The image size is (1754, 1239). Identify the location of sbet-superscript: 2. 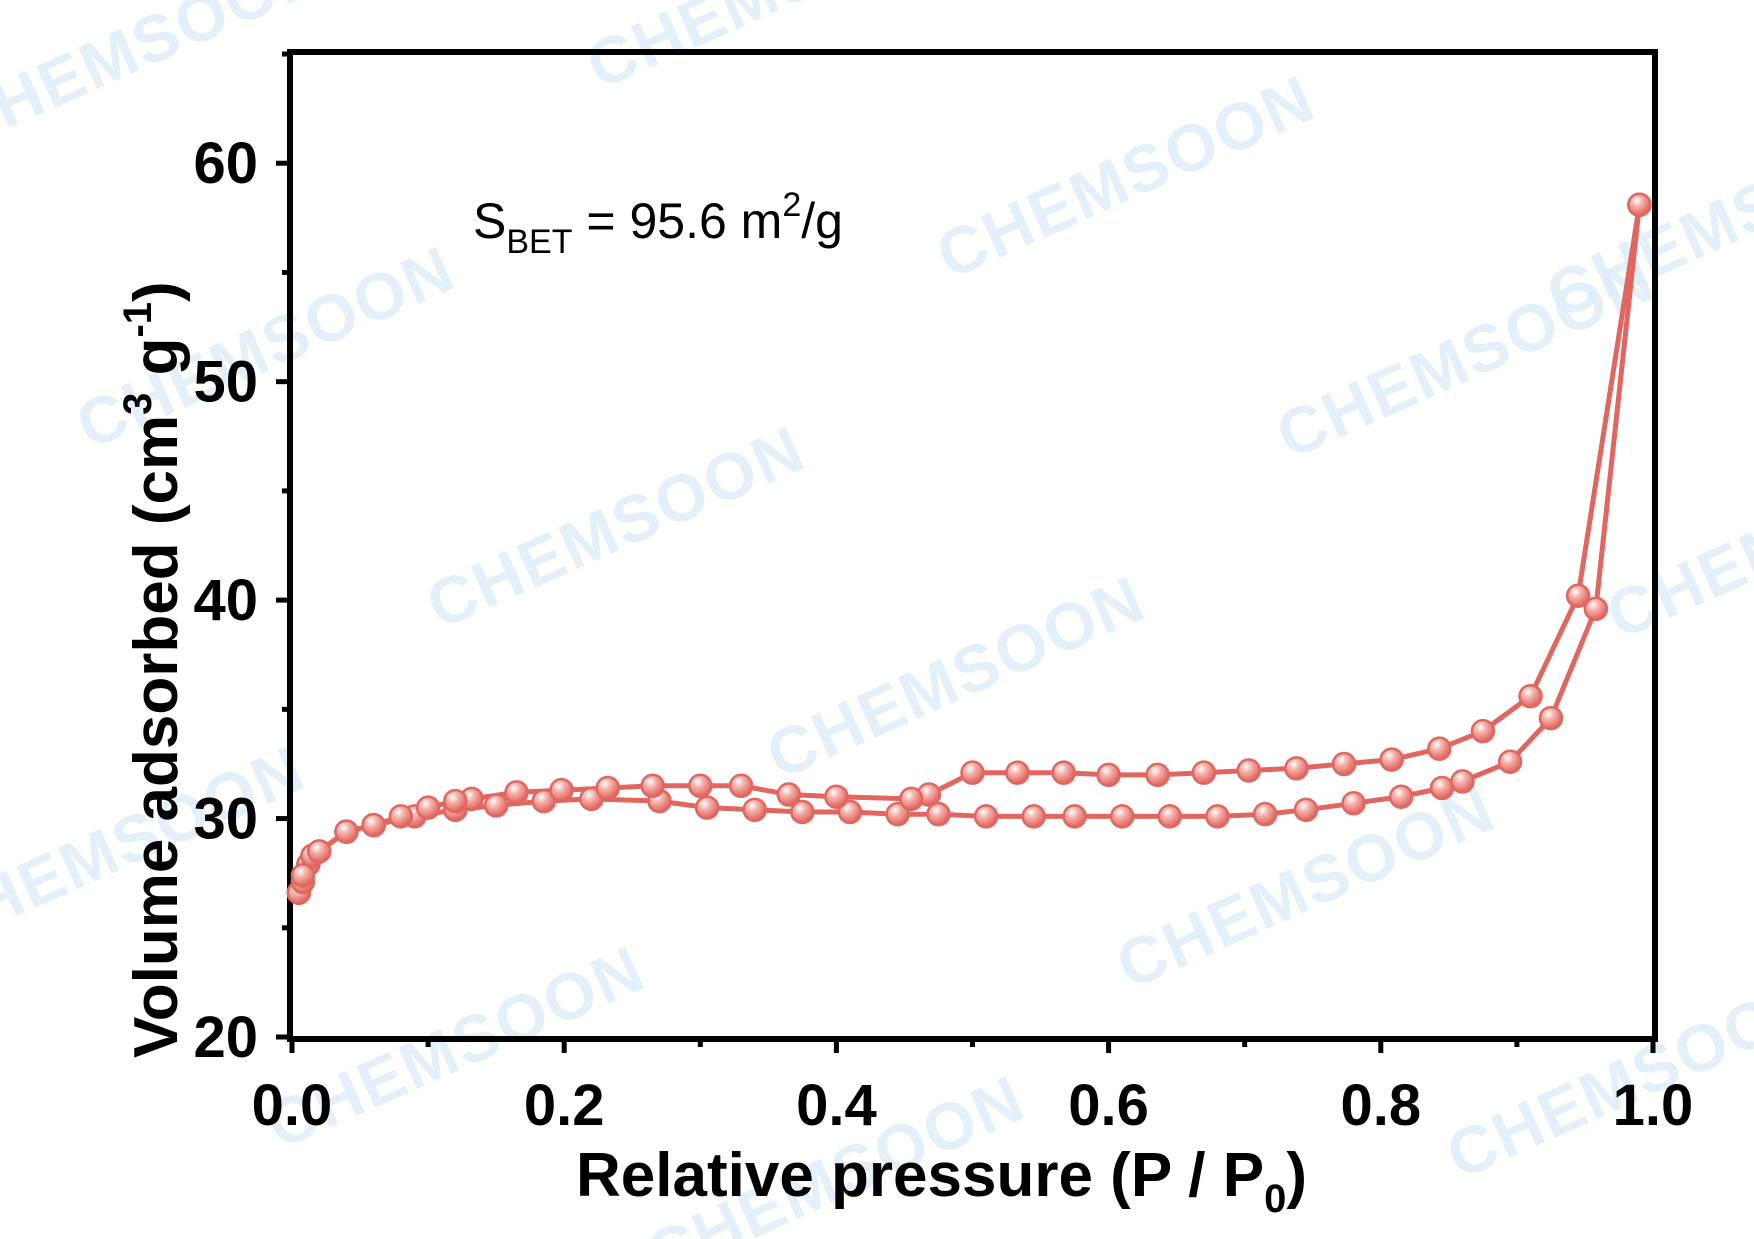
(791, 205).